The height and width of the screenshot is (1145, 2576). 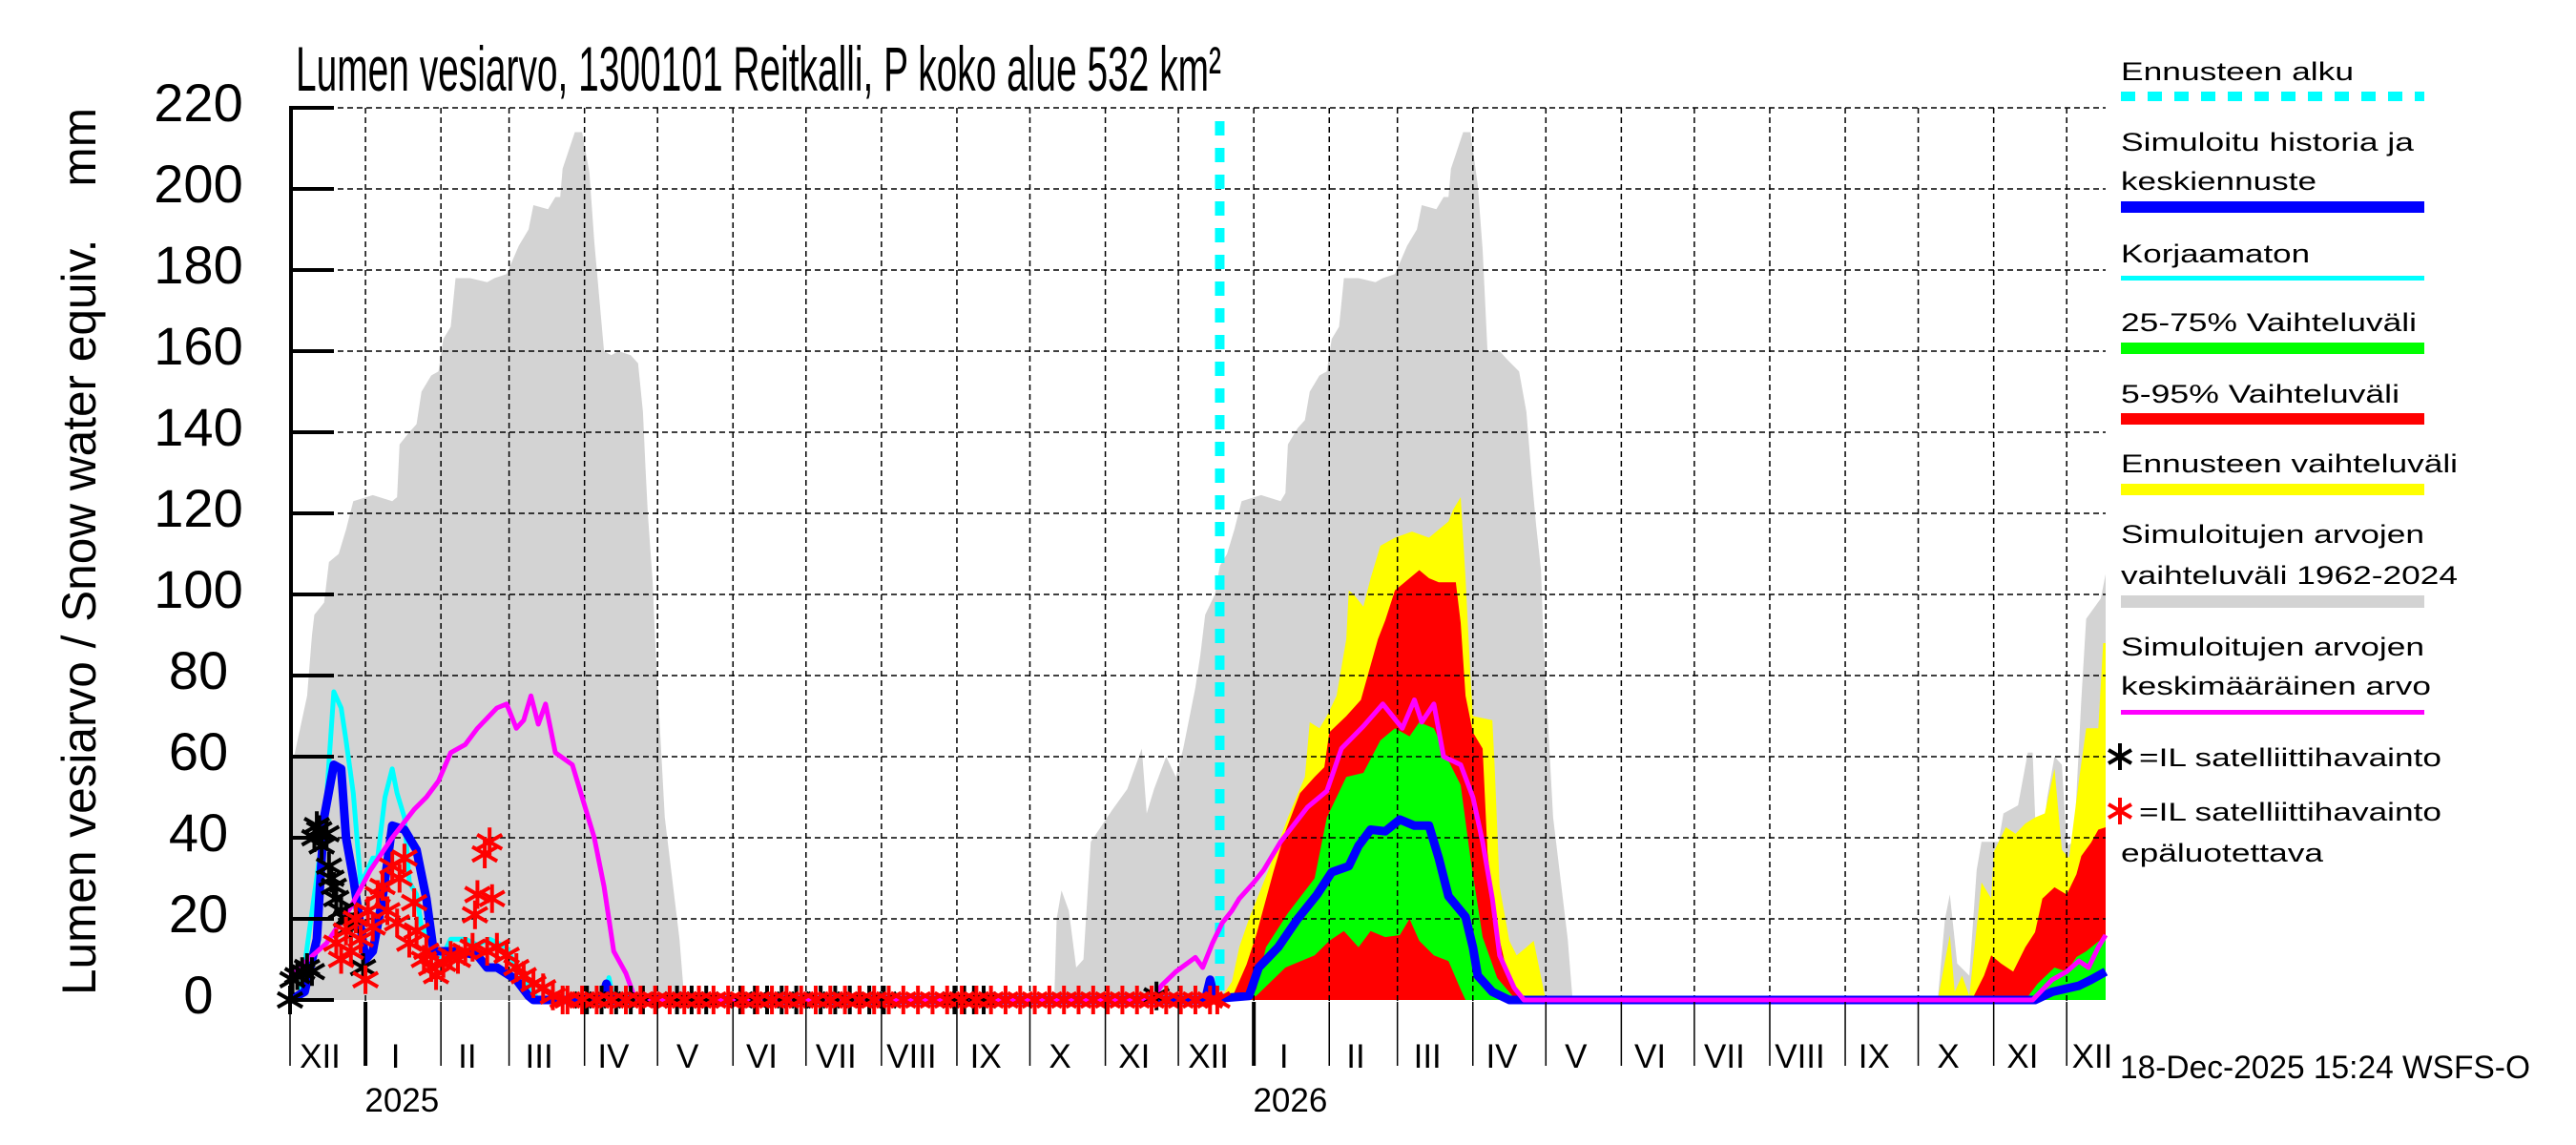 I want to click on x-year-label: 2026, so click(x=1290, y=1100).